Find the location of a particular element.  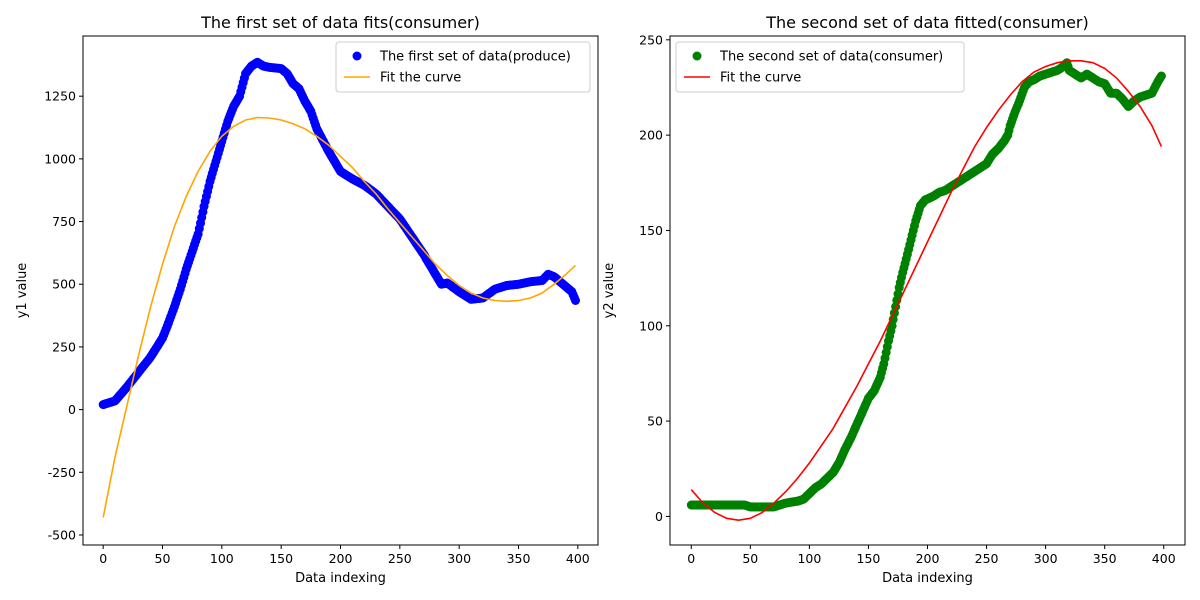

y-tick-label: 50 is located at coordinates (655, 421).